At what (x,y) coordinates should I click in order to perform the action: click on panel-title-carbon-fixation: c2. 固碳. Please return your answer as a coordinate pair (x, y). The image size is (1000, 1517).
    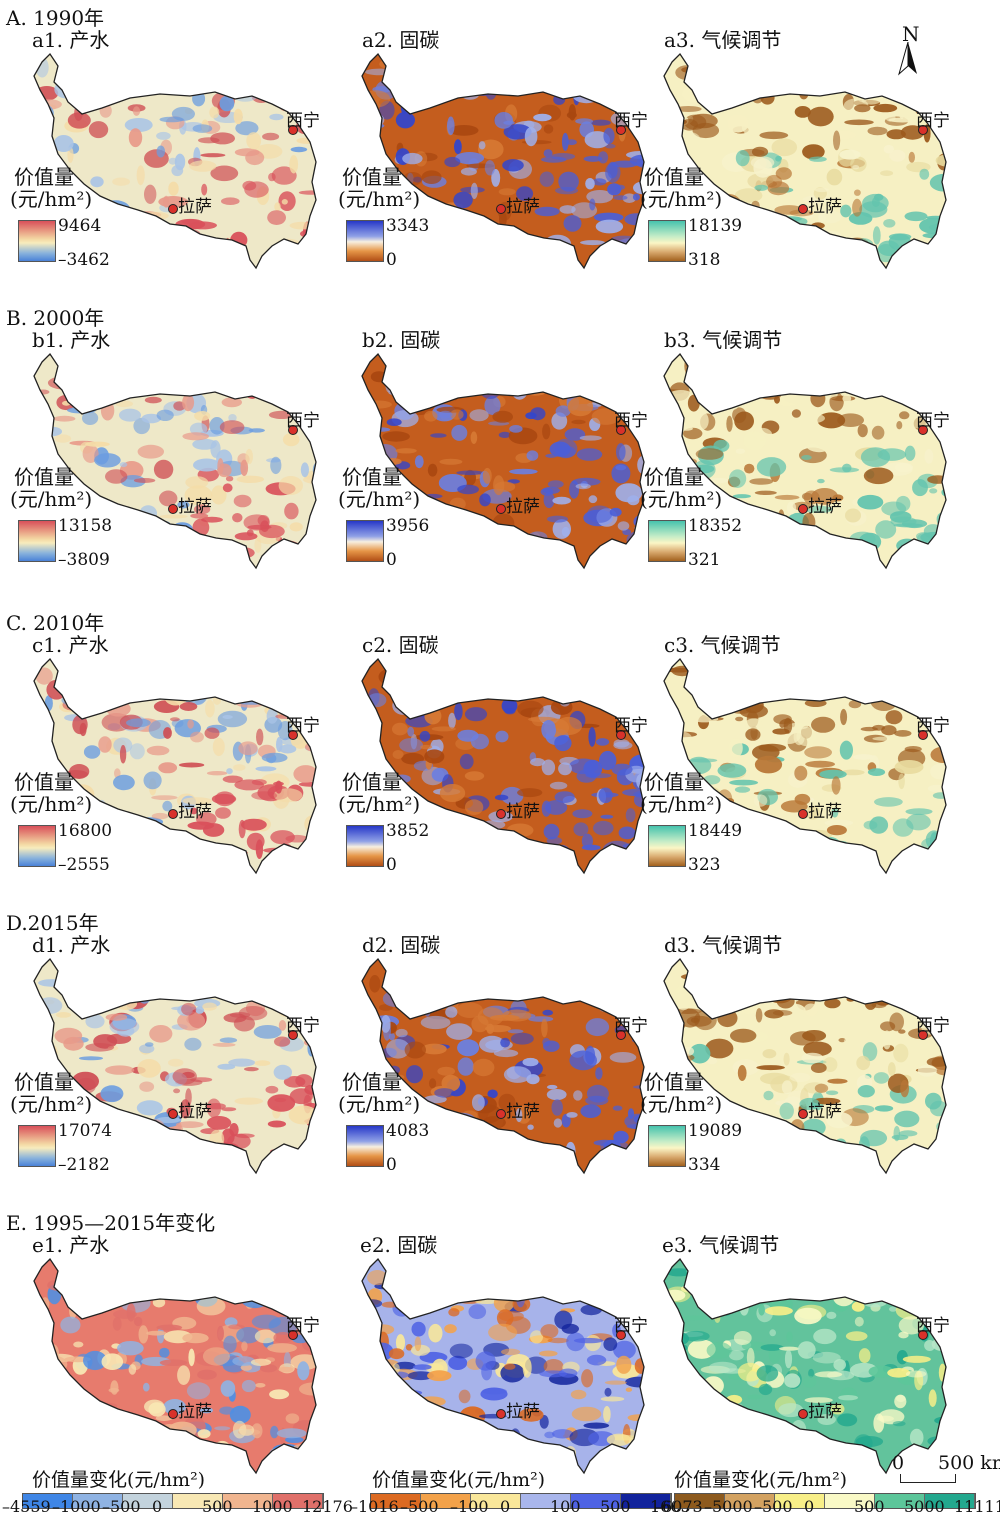
    Looking at the image, I should click on (400, 645).